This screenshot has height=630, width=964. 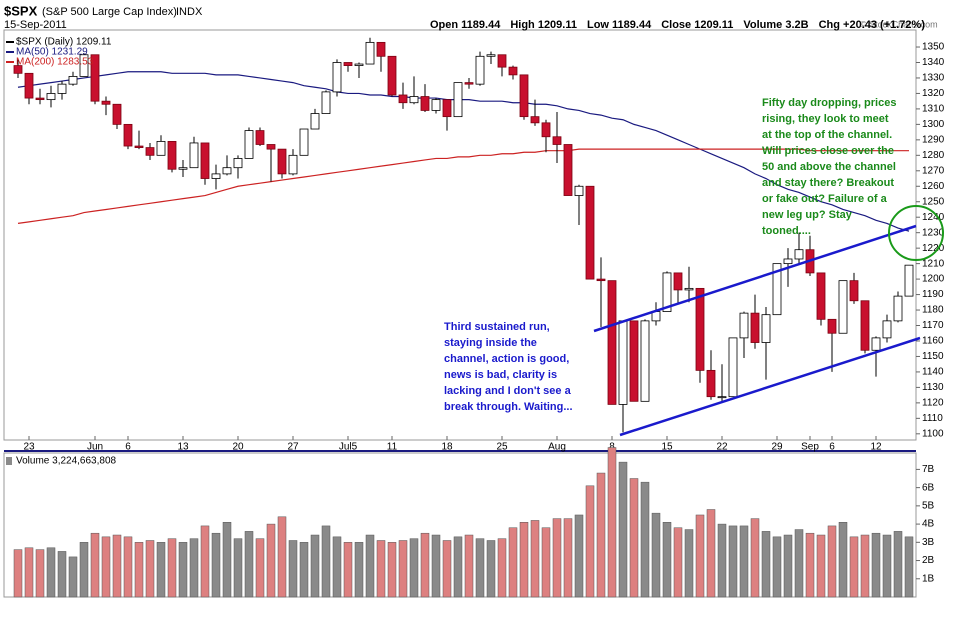 I want to click on ma-line, so click(x=463, y=186).